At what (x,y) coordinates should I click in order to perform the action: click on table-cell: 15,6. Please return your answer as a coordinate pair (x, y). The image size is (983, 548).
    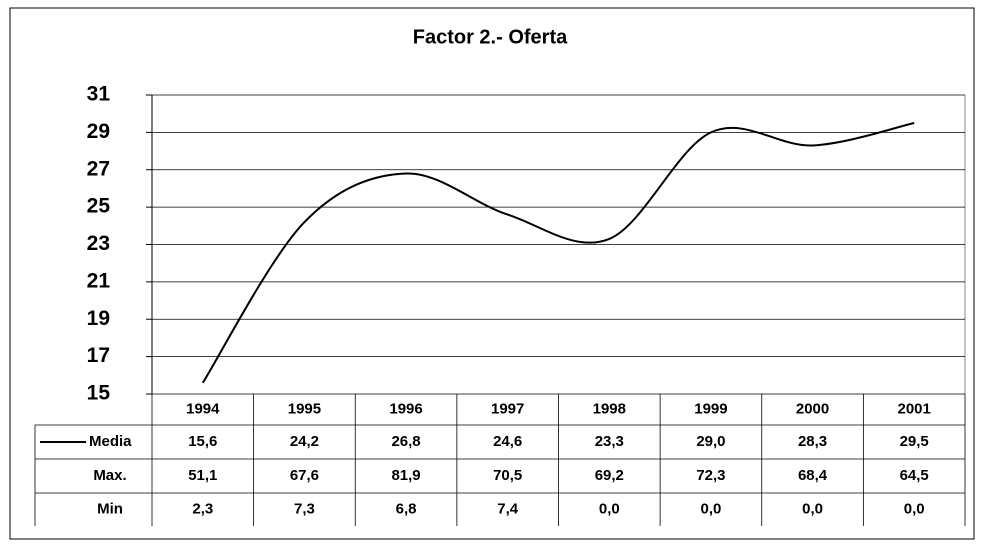
    Looking at the image, I should click on (202, 441).